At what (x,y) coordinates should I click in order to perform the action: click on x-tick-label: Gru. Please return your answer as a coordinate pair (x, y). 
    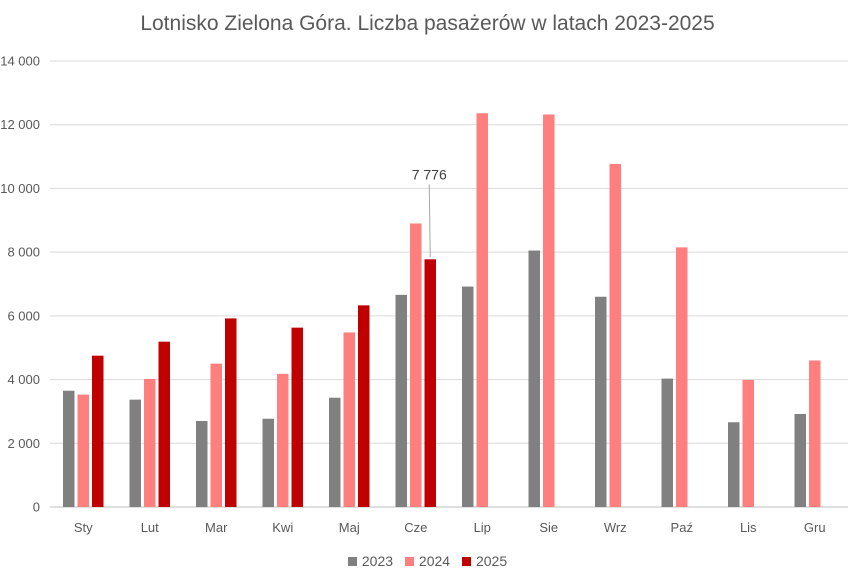
    Looking at the image, I should click on (815, 527).